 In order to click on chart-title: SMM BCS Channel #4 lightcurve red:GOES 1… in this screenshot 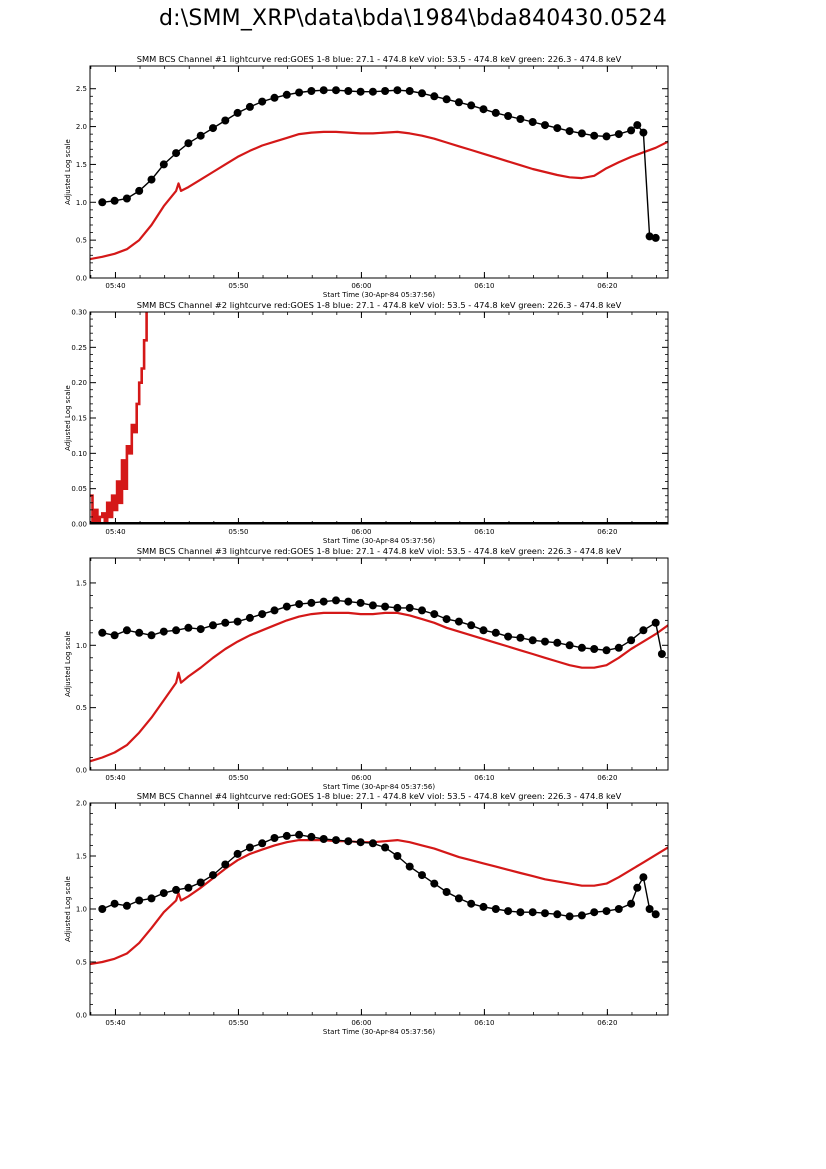, I will do `click(379, 796)`.